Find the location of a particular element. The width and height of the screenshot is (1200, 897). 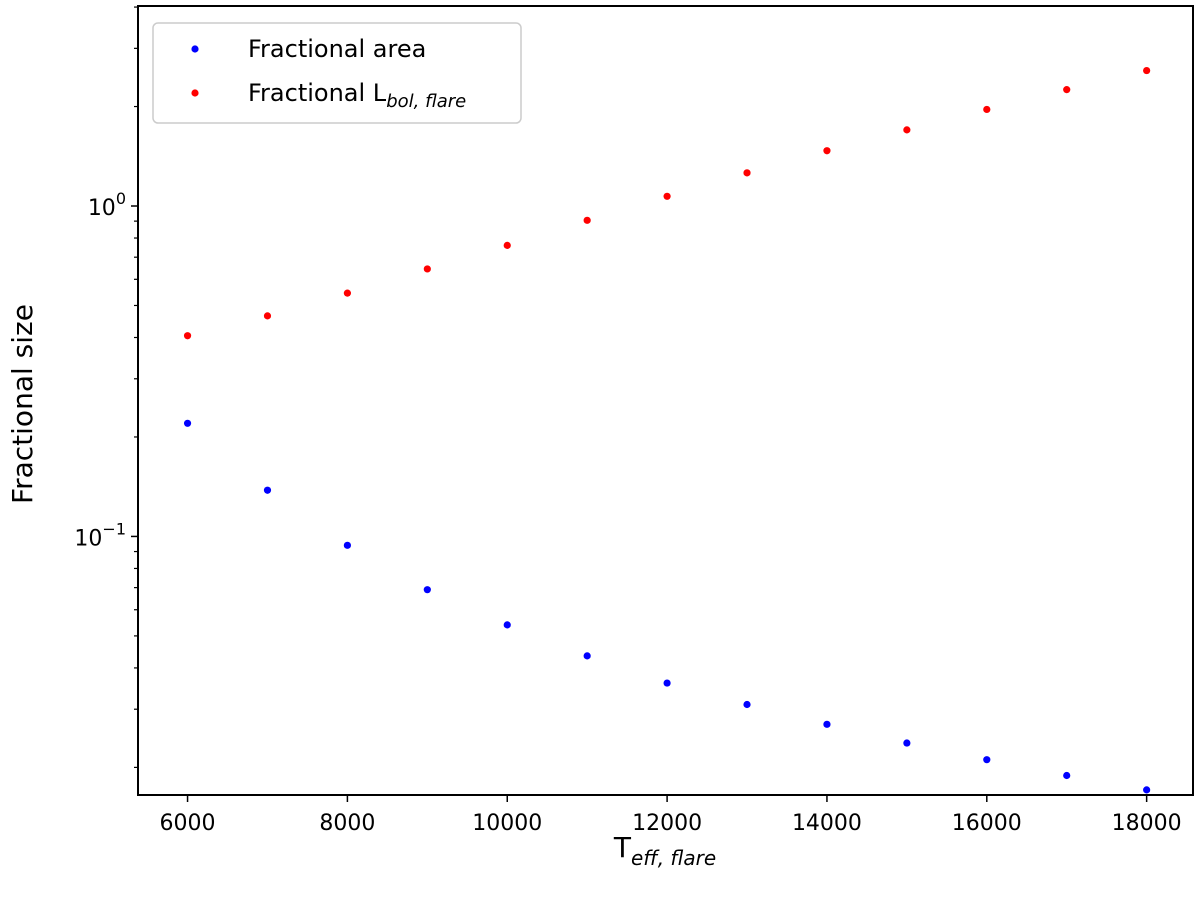

legend-label-fractional-area: Fractional area is located at coordinates (337, 49).